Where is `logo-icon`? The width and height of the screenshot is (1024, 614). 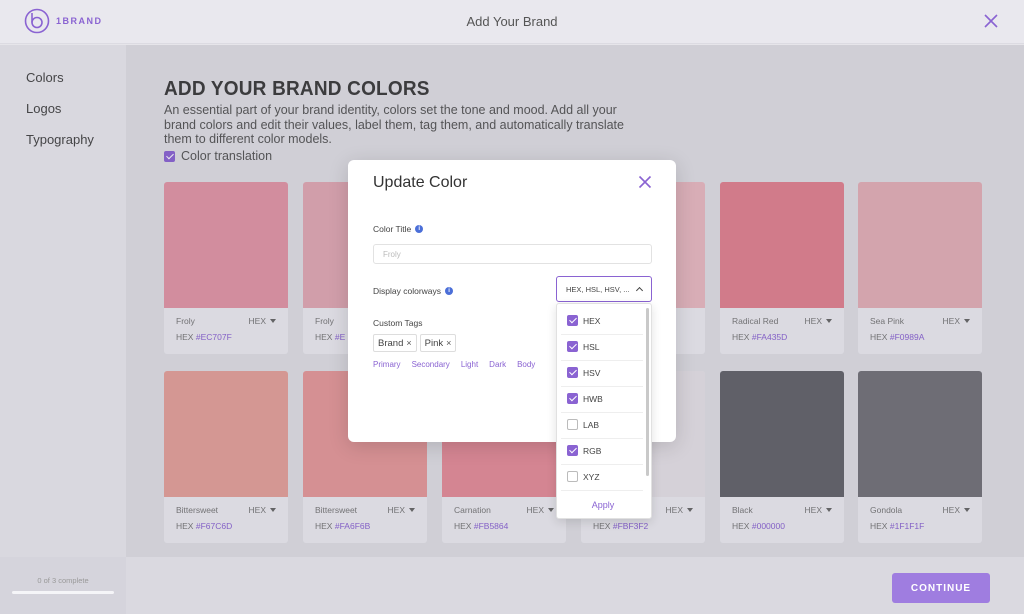 logo-icon is located at coordinates (37, 21).